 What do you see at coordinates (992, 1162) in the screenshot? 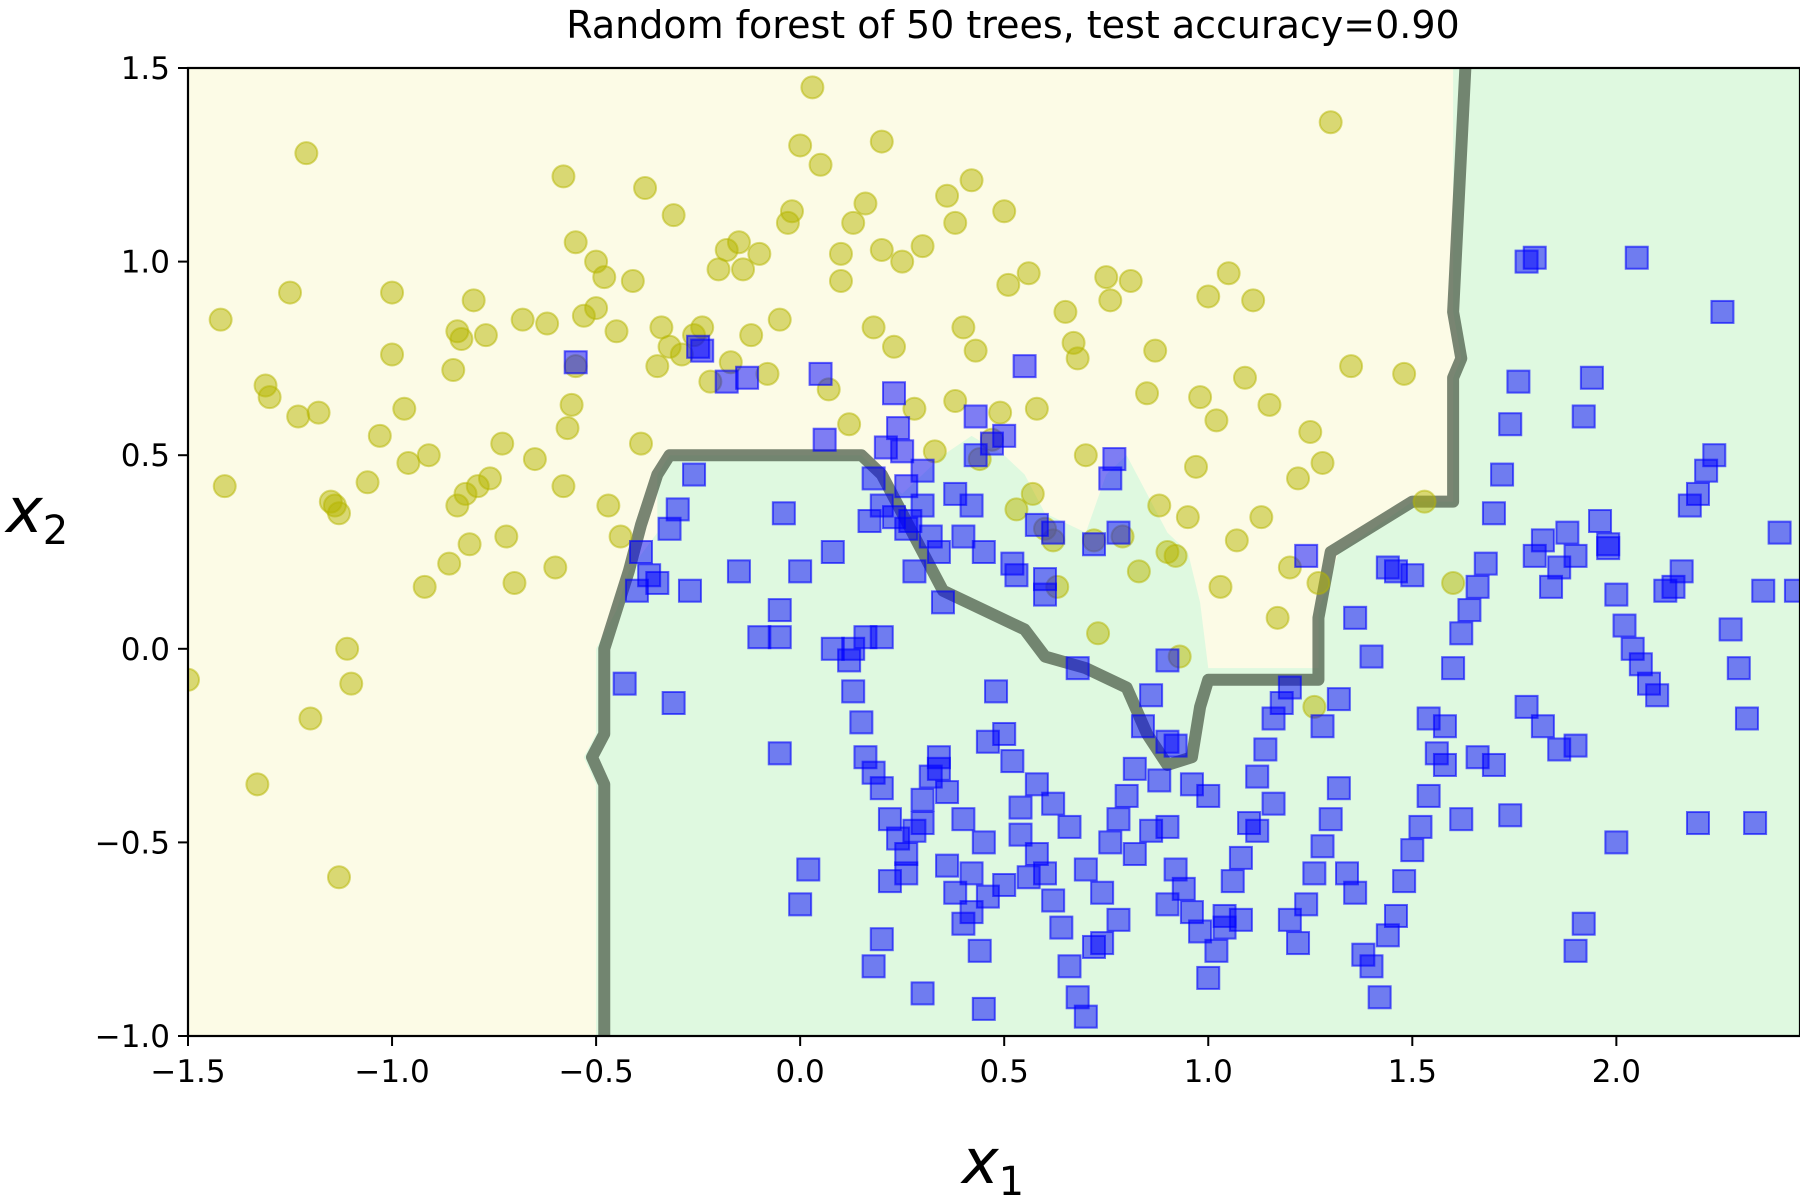
I see `x-axis-label: x1` at bounding box center [992, 1162].